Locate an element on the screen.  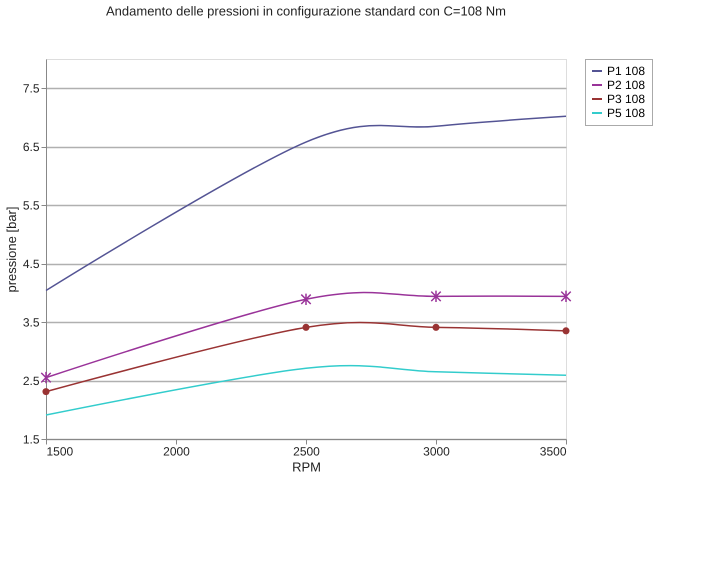
x-tick-label: 3000 is located at coordinates (436, 451).